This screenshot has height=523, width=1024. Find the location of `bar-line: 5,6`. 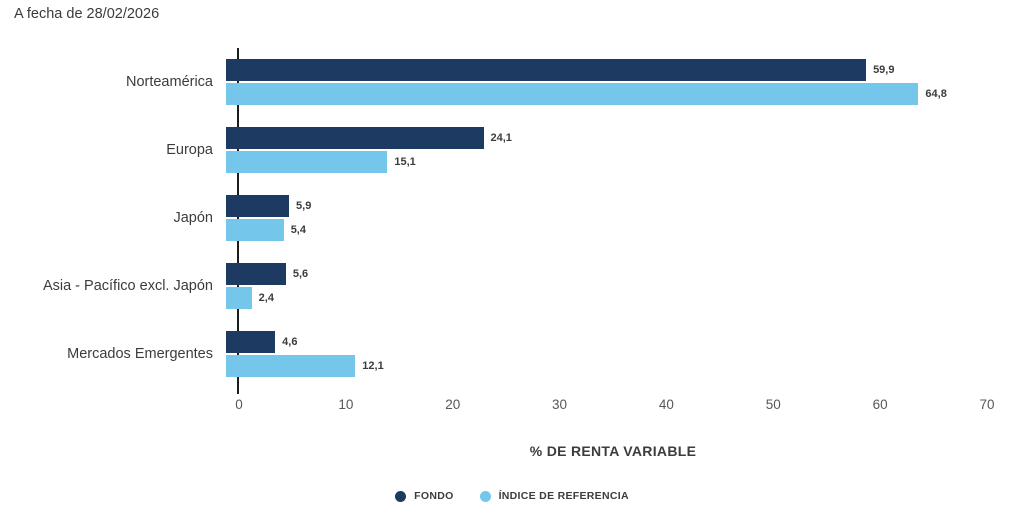

bar-line: 5,6 is located at coordinates (600, 274).